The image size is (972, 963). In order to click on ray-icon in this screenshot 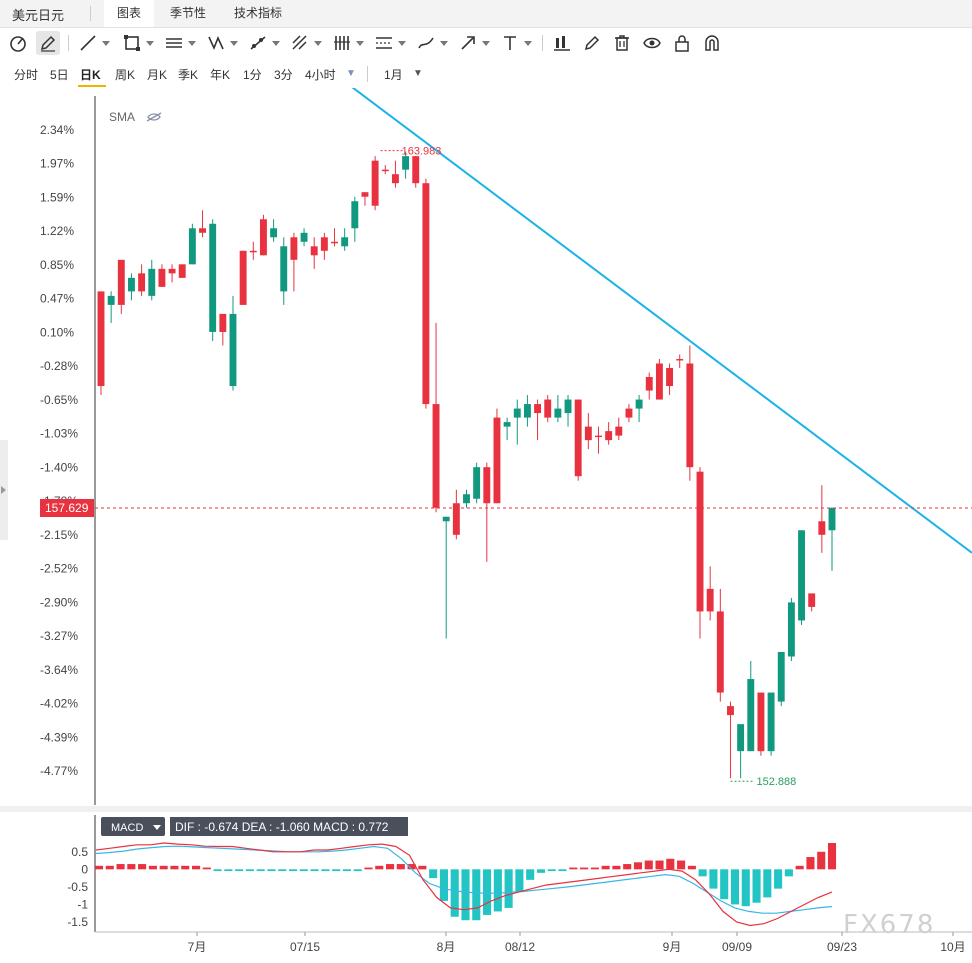, I will do `click(264, 43)`.